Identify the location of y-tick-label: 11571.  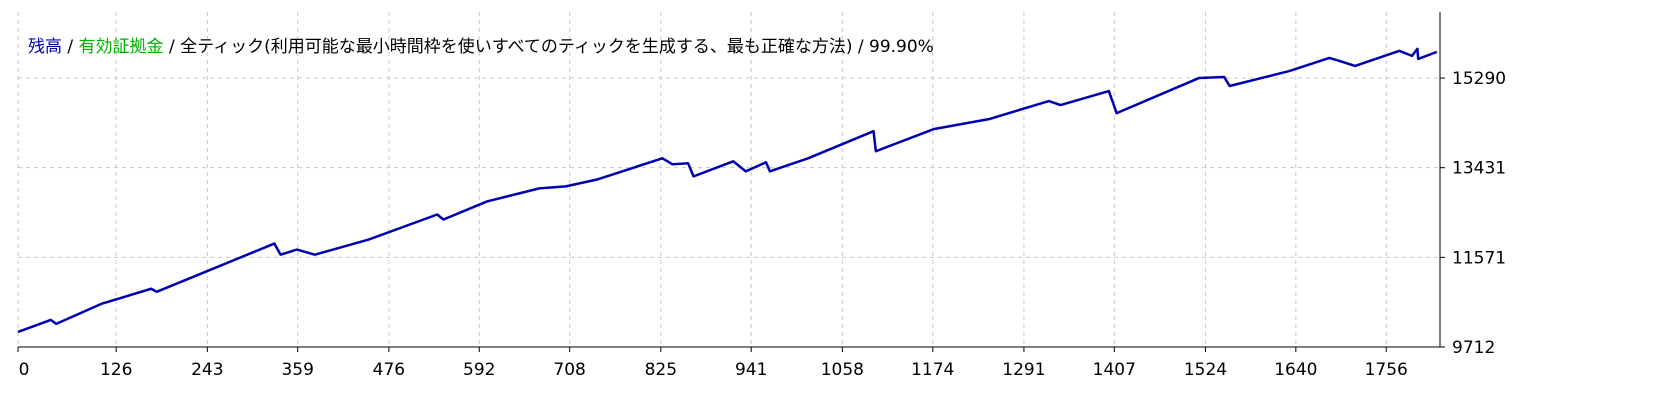
(1479, 258).